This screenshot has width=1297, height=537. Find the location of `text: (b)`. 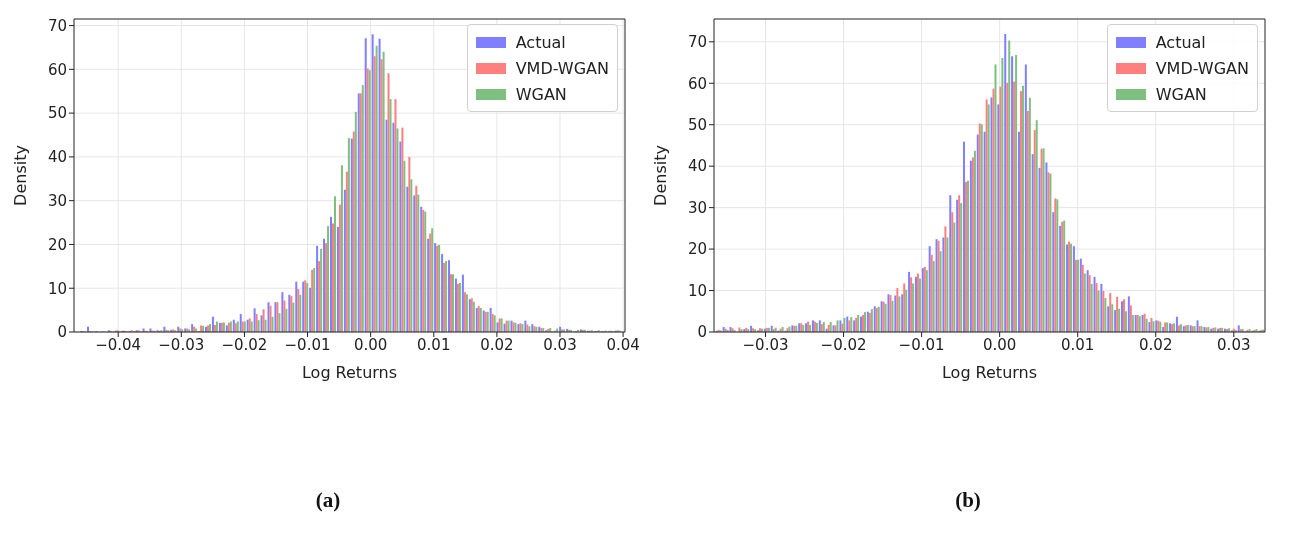

text: (b) is located at coordinates (968, 500).